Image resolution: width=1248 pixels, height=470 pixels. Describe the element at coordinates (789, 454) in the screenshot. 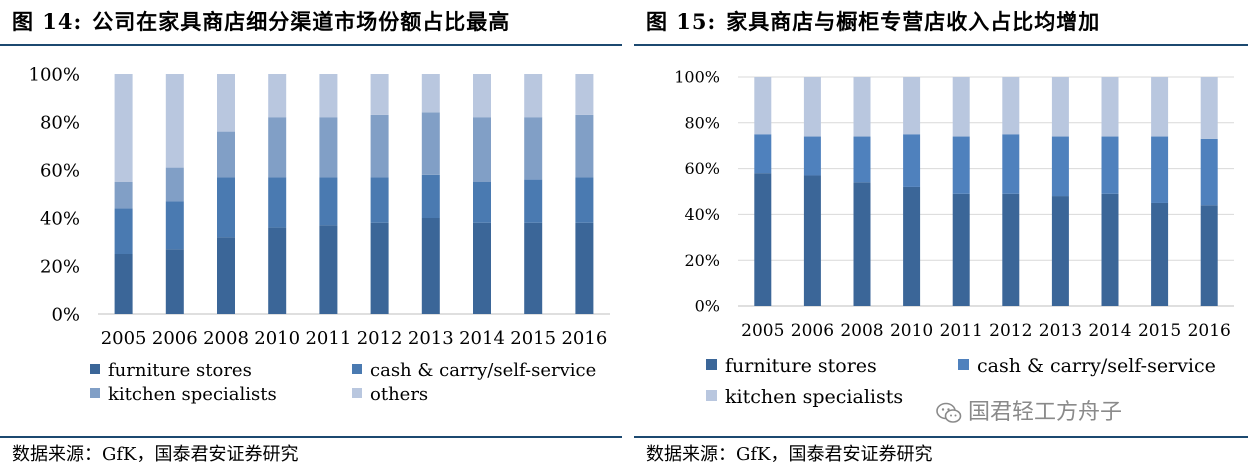

I see `figure-15-source: 数据来源：GfK，国泰君安证券研究` at that location.